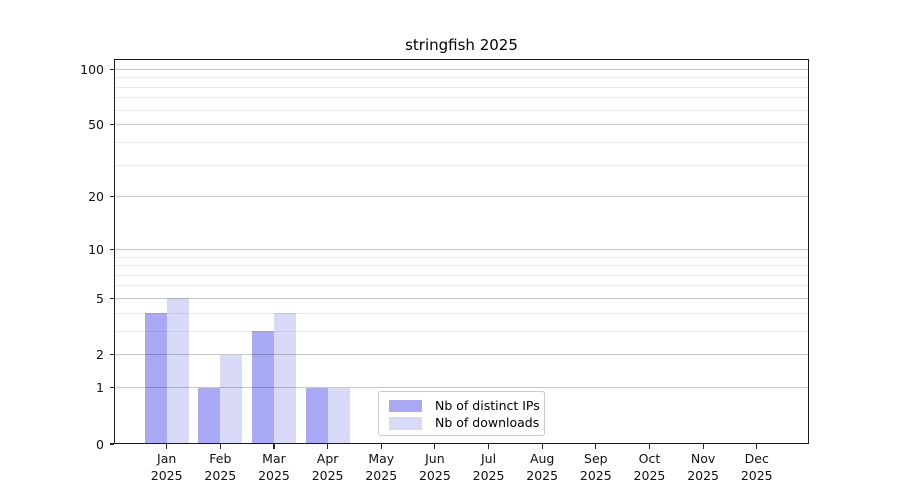  What do you see at coordinates (167, 467) in the screenshot?
I see `x-tick-label: Jan 2025` at bounding box center [167, 467].